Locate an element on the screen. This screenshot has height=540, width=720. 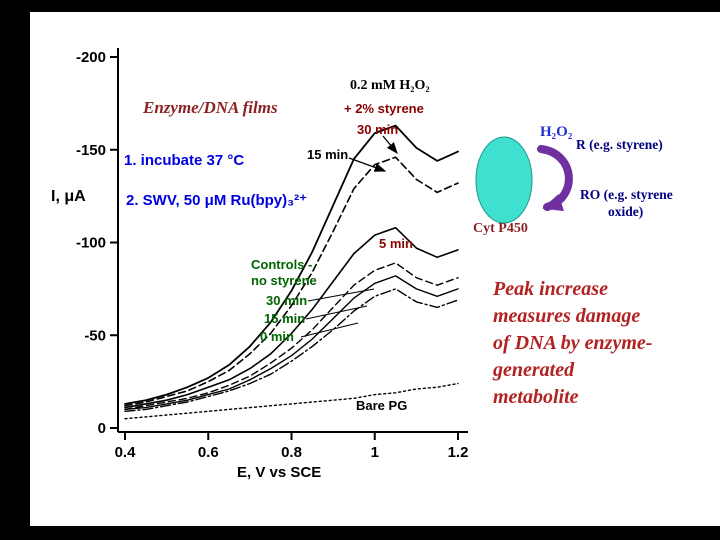
annotation-controls: Controls - no styrene is located at coordinates (284, 273).